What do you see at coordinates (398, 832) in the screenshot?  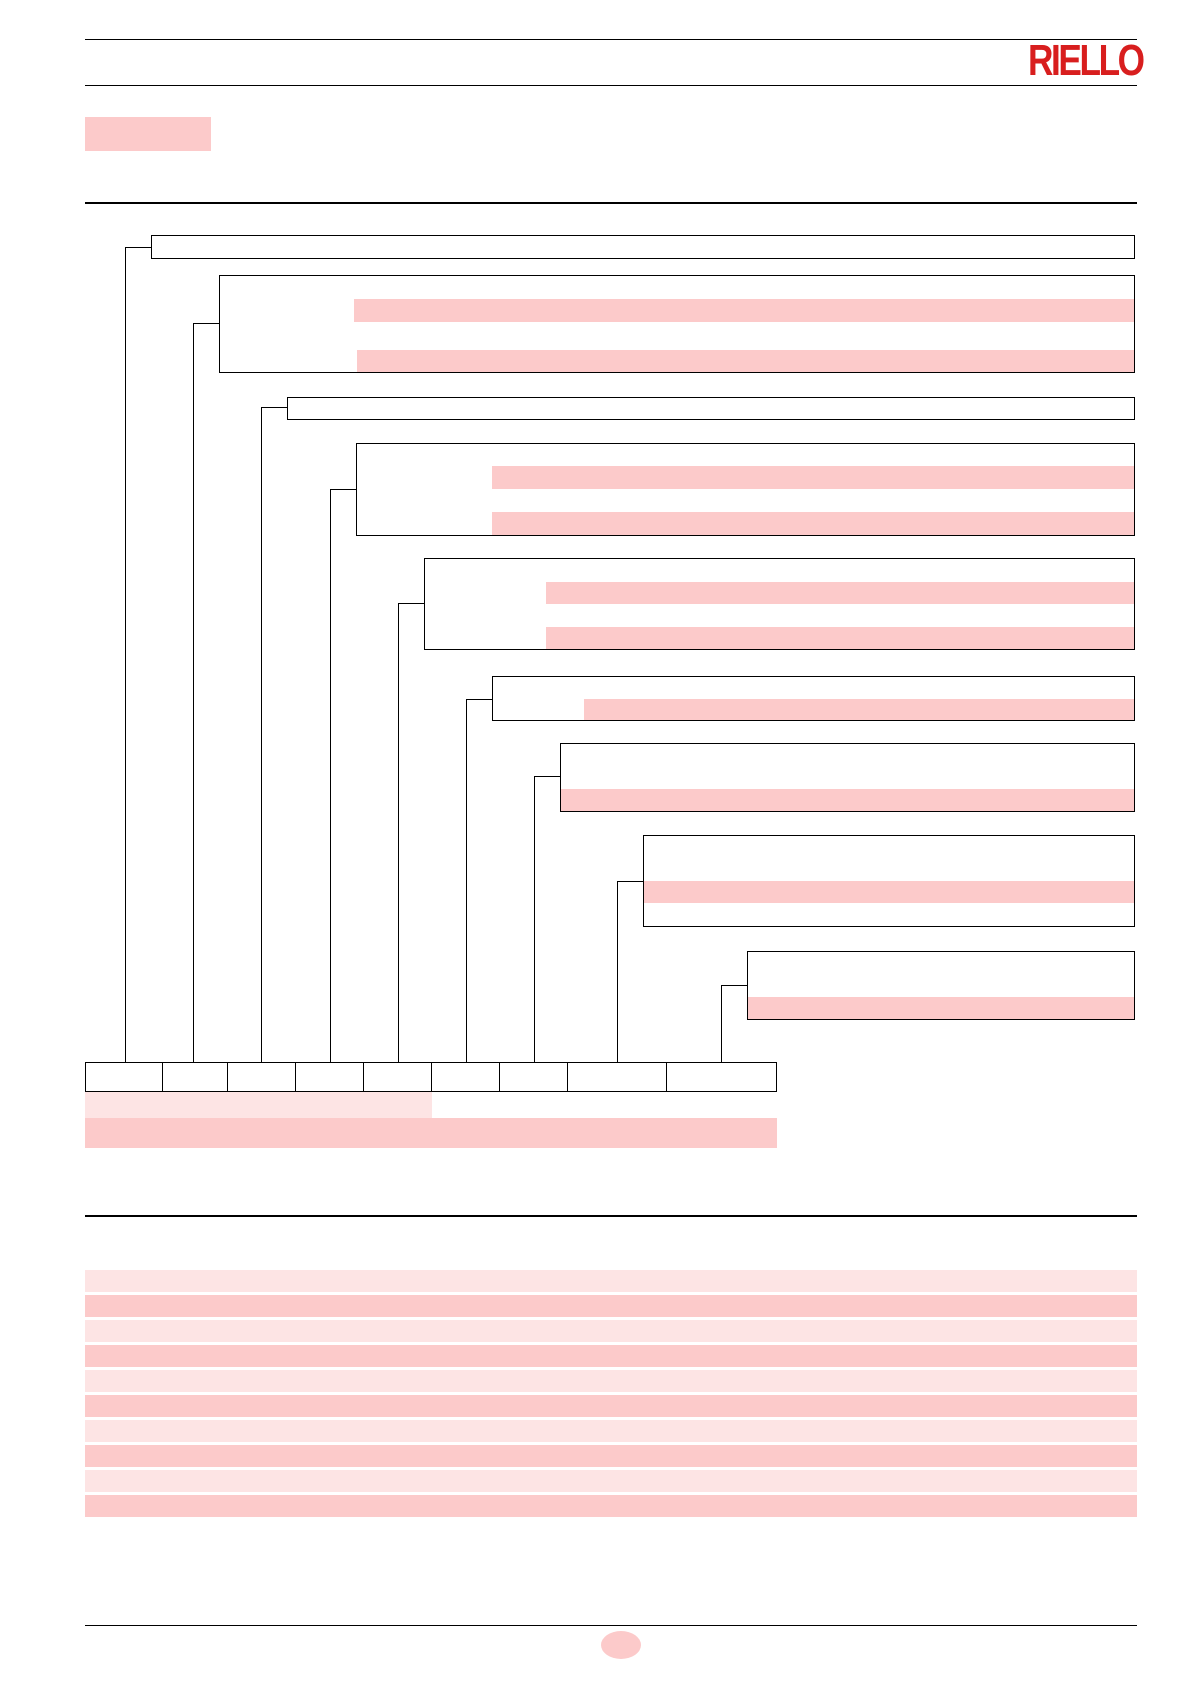 I see `level-5-connector` at bounding box center [398, 832].